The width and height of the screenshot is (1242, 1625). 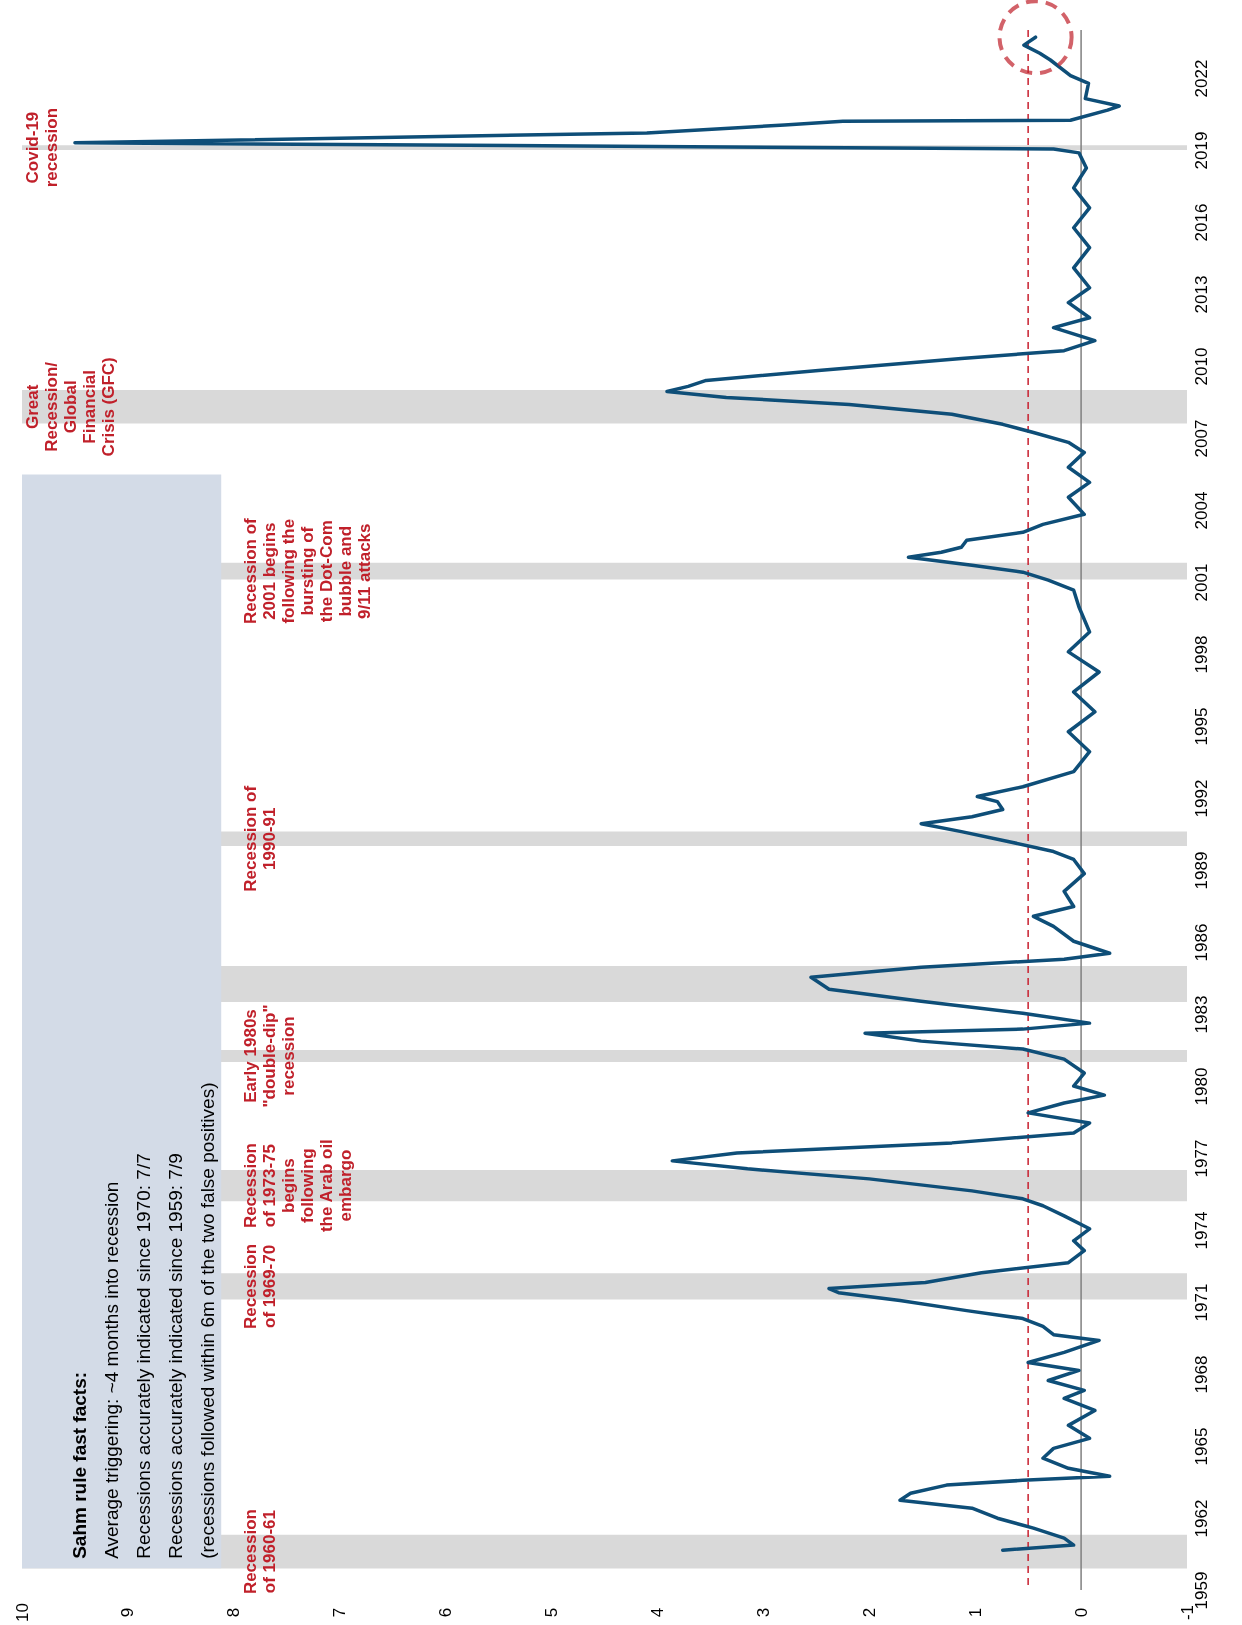 What do you see at coordinates (1201, 510) in the screenshot?
I see `y-tick-label: 2004` at bounding box center [1201, 510].